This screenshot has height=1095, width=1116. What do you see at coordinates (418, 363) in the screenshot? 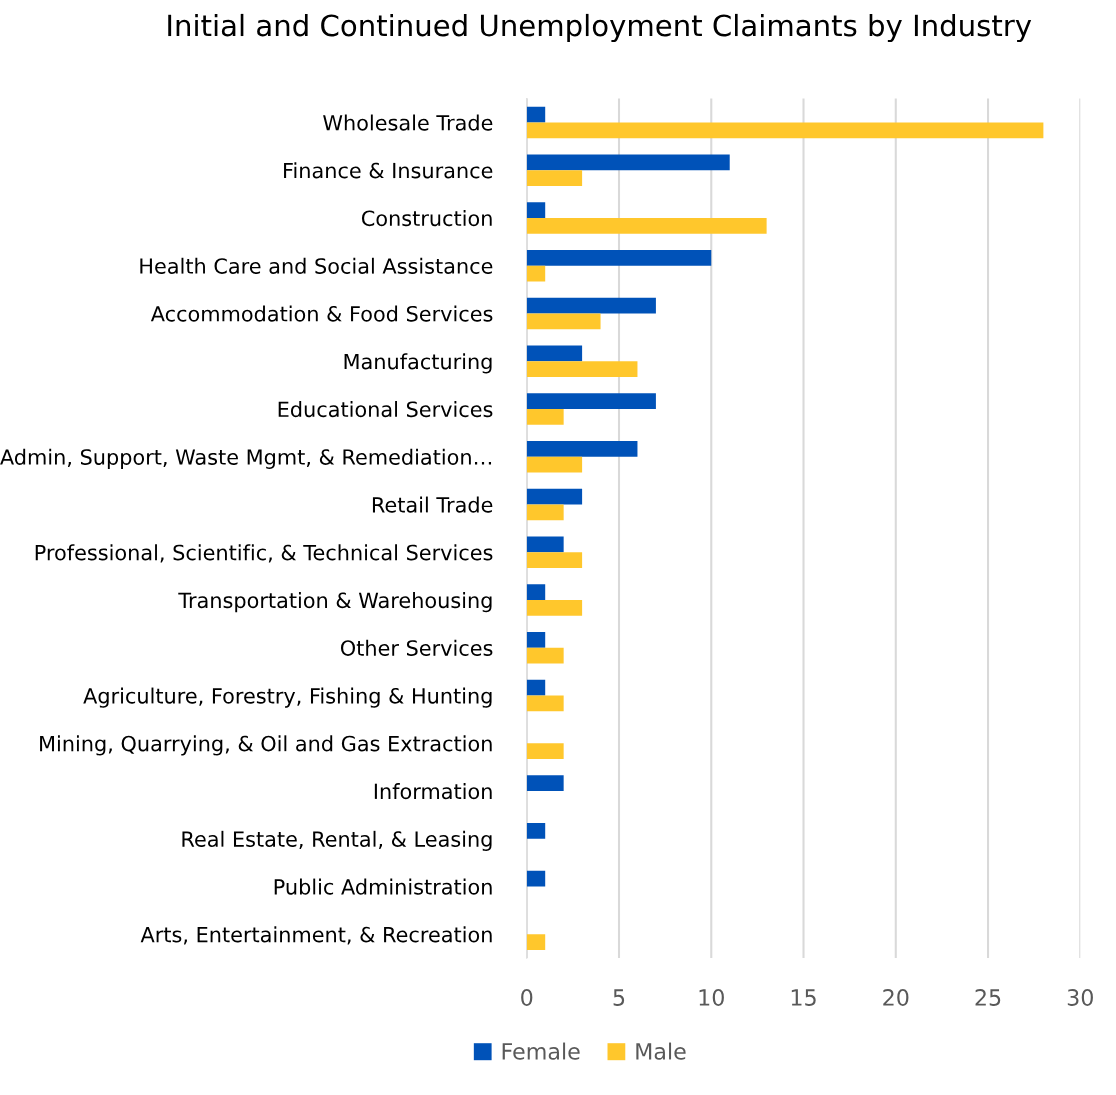
I see `y-tick-label: Manufacturing` at bounding box center [418, 363].